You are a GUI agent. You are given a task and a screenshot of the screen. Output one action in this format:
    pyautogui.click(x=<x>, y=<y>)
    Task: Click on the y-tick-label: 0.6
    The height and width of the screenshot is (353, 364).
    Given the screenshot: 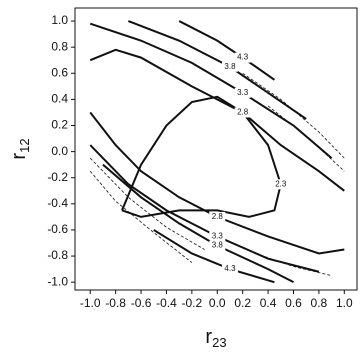 What is the action you would take?
    pyautogui.click(x=59, y=72)
    